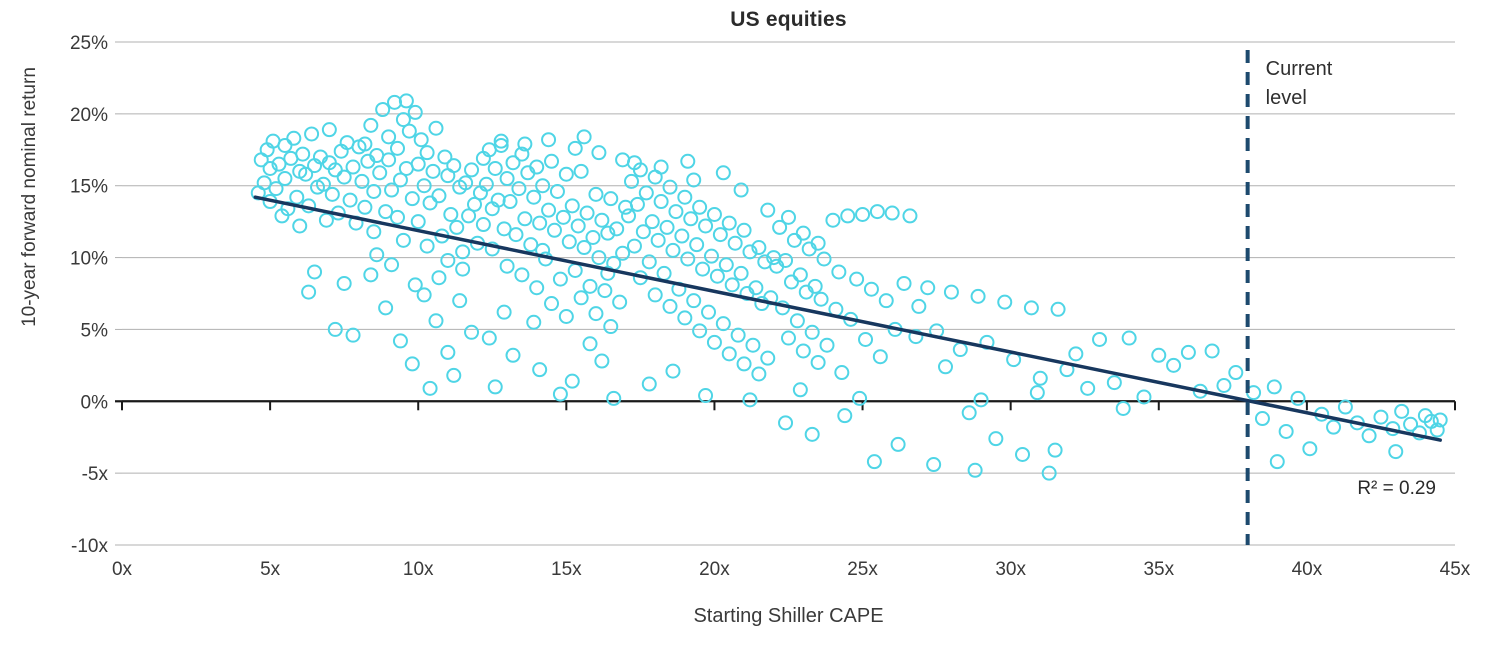  Describe the element at coordinates (95, 474) in the screenshot. I see `y-tick-label: -5x` at that location.